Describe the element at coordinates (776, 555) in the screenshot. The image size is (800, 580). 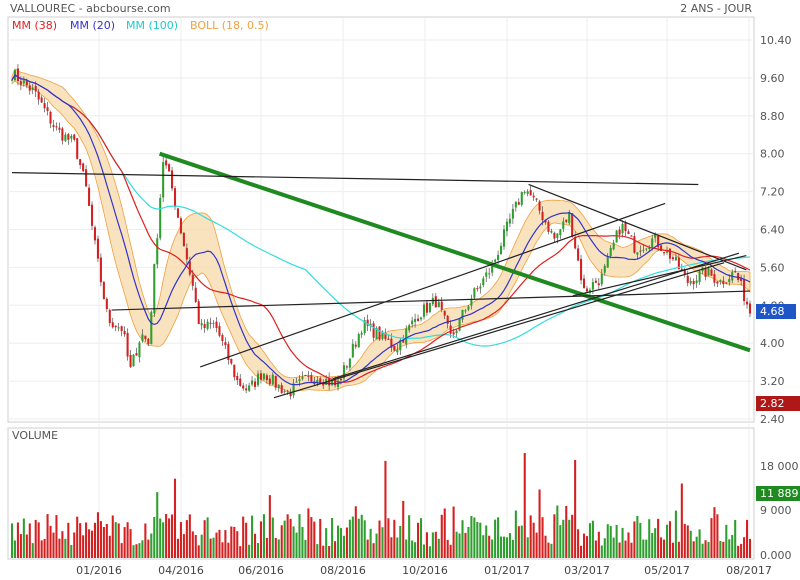
I see `volume-tick: 0.000` at that location.